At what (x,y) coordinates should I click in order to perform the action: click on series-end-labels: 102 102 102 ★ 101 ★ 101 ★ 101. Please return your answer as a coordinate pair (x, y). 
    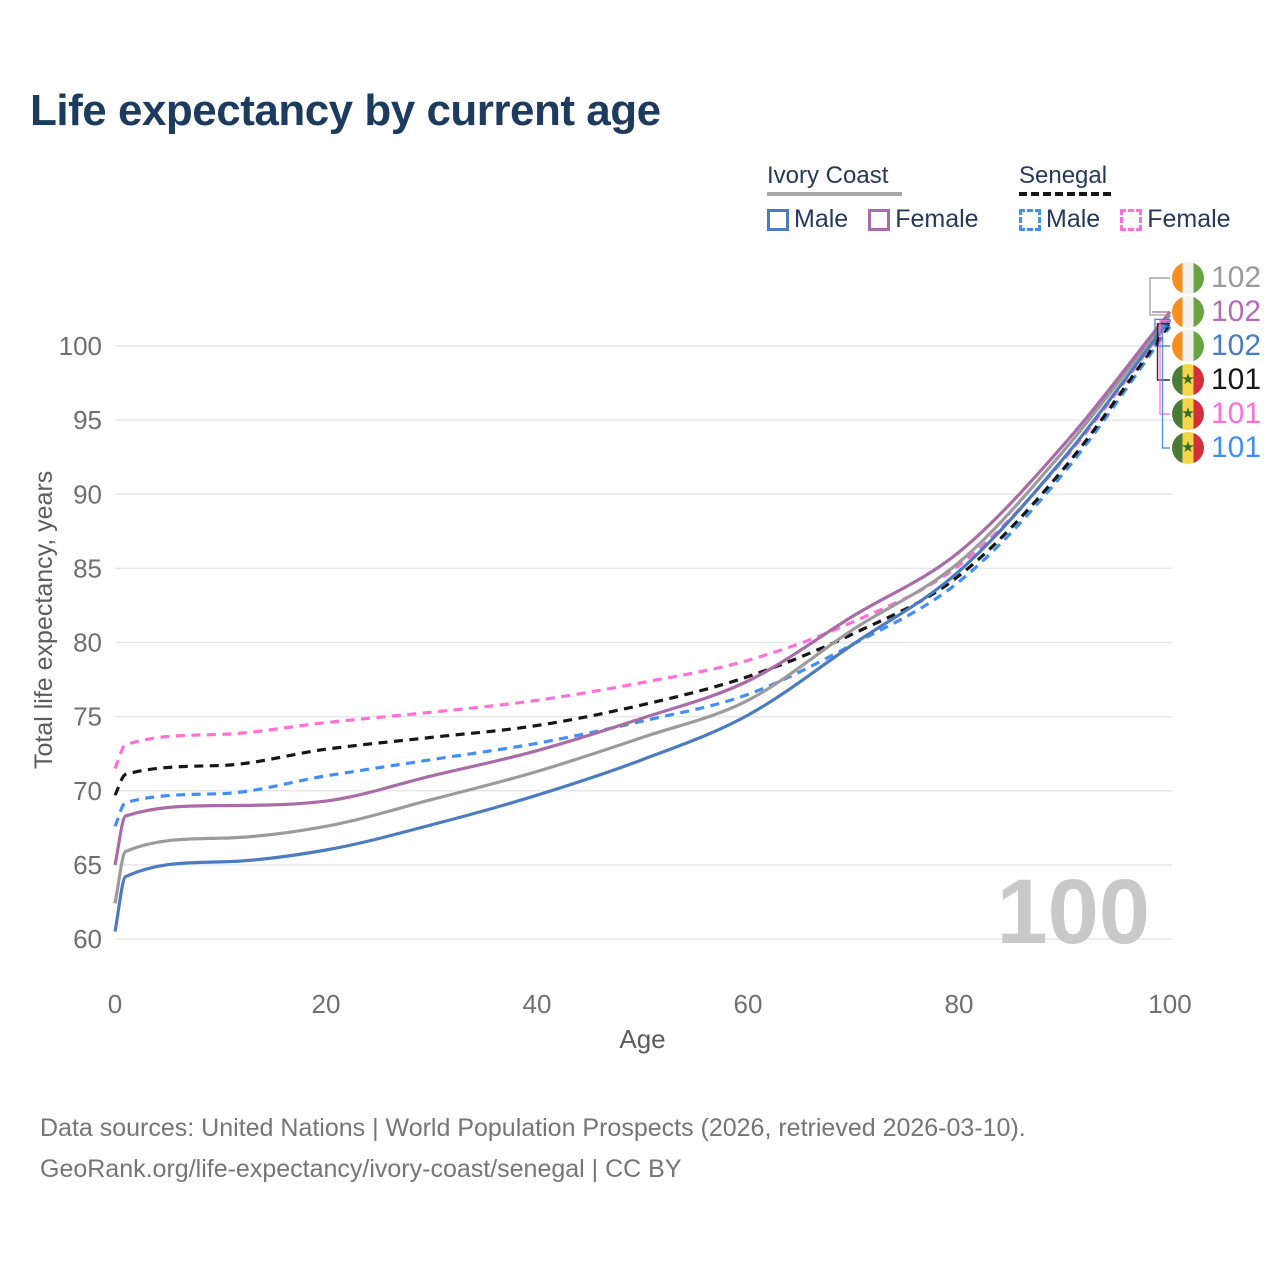
    Looking at the image, I should click on (1216, 363).